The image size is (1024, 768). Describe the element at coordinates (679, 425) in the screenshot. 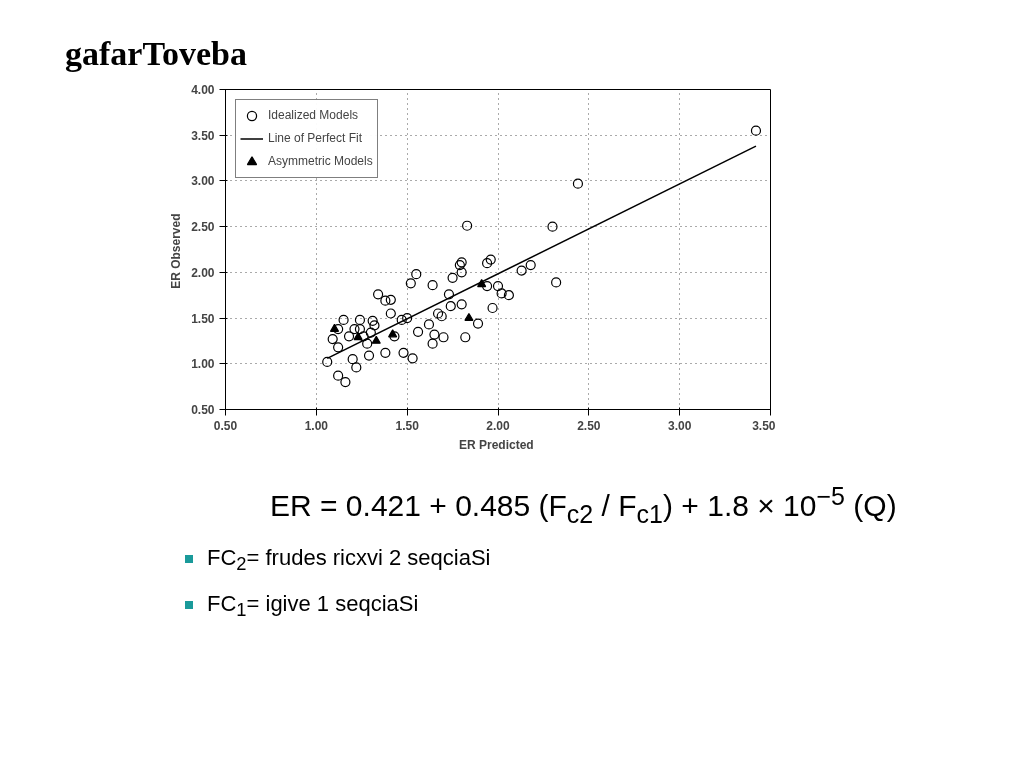

I see `x-tick-label: 3.00` at that location.